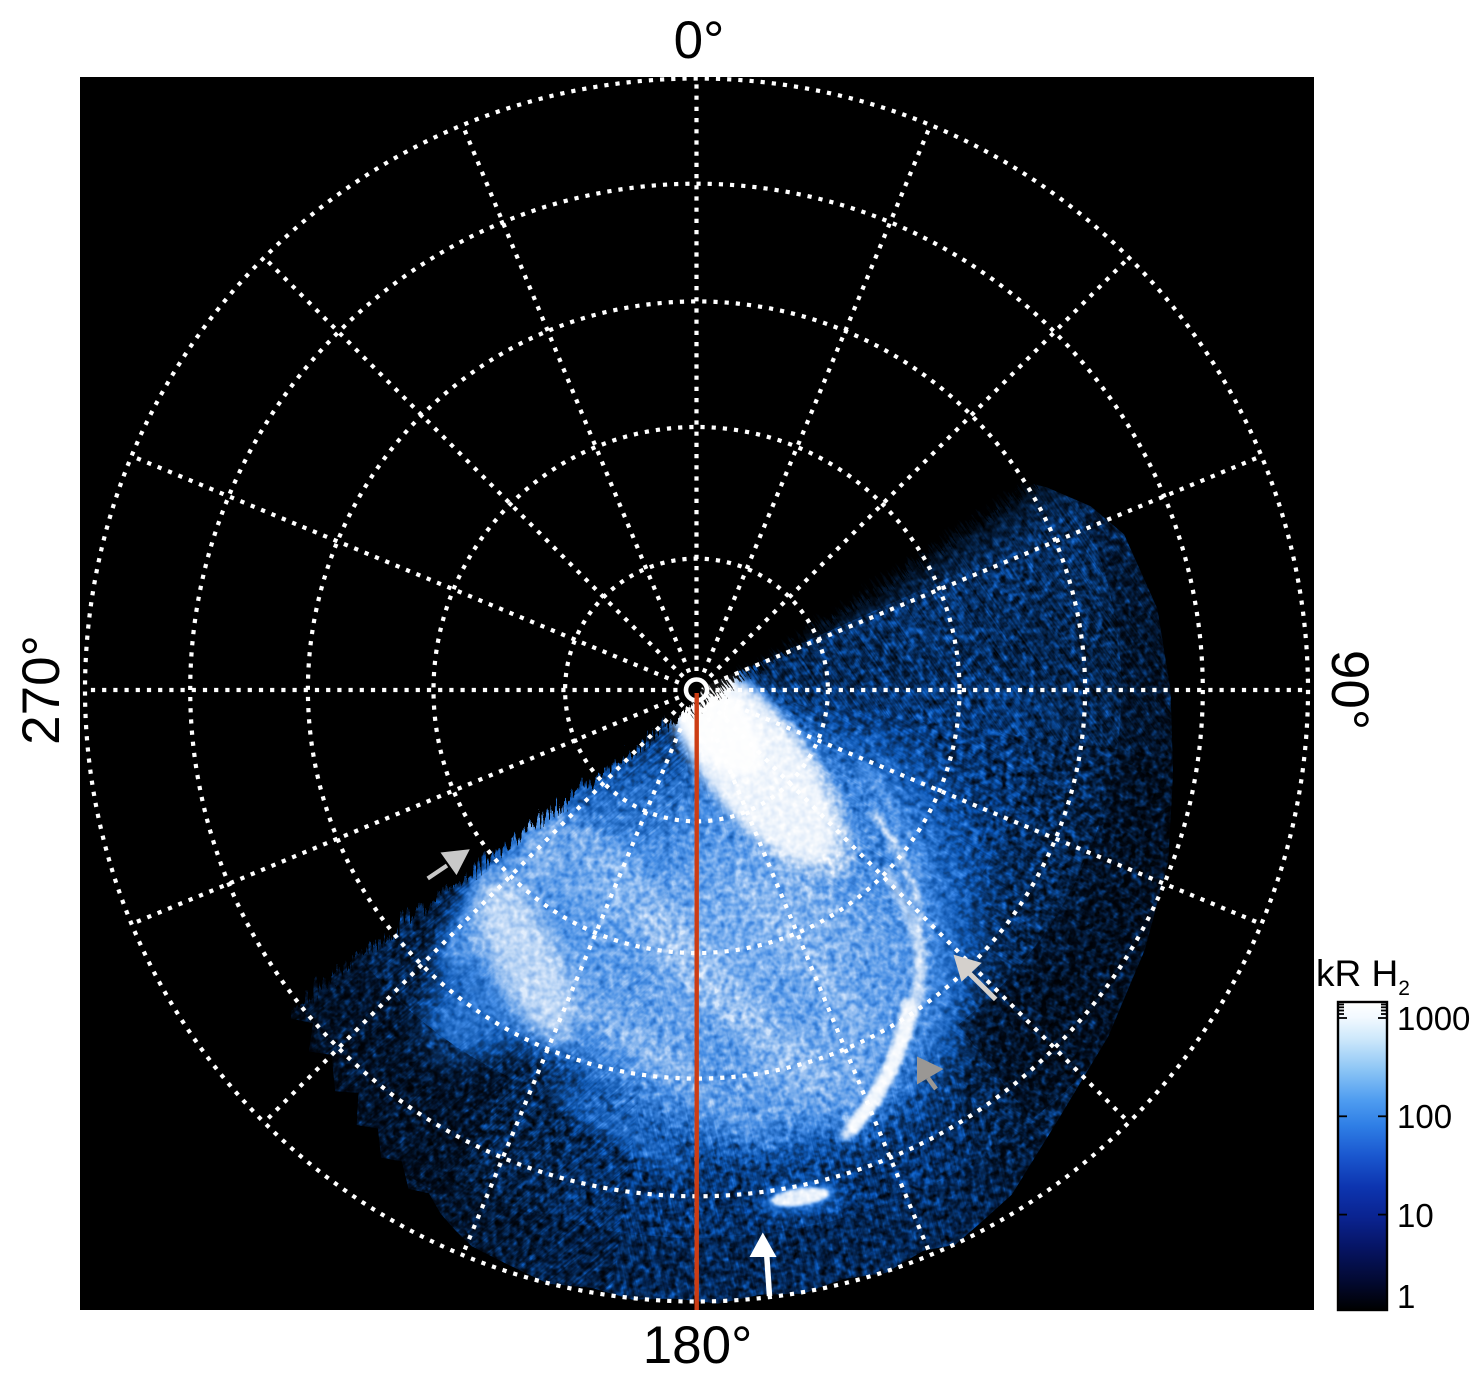  Describe the element at coordinates (1406, 1296) in the screenshot. I see `svg-text: 1` at that location.